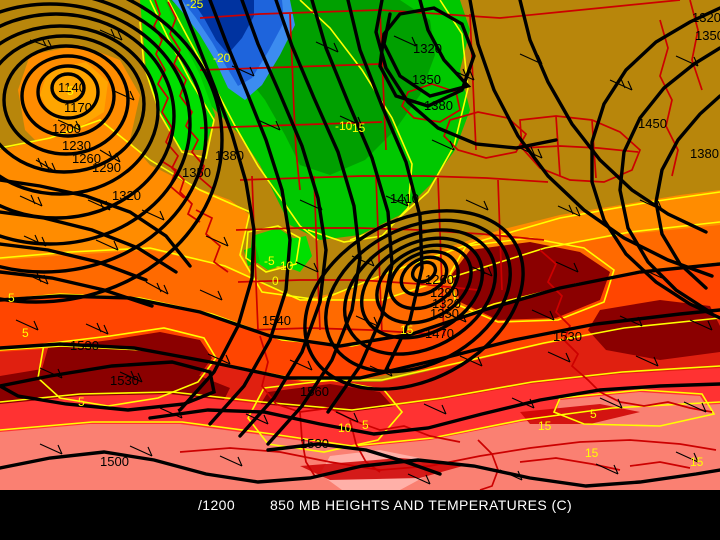  What do you see at coordinates (269, 261) in the screenshot?
I see `temperature-isotherm-label: -5` at bounding box center [269, 261].